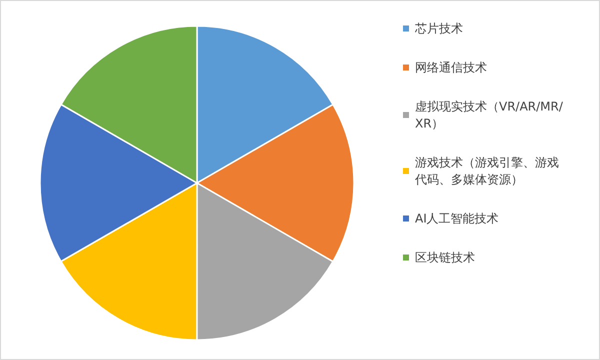 This screenshot has height=360, width=600. I want to click on legend-label: 游戏技术（游戏引擎、游戏代码、多媒体资源）, so click(486, 171).